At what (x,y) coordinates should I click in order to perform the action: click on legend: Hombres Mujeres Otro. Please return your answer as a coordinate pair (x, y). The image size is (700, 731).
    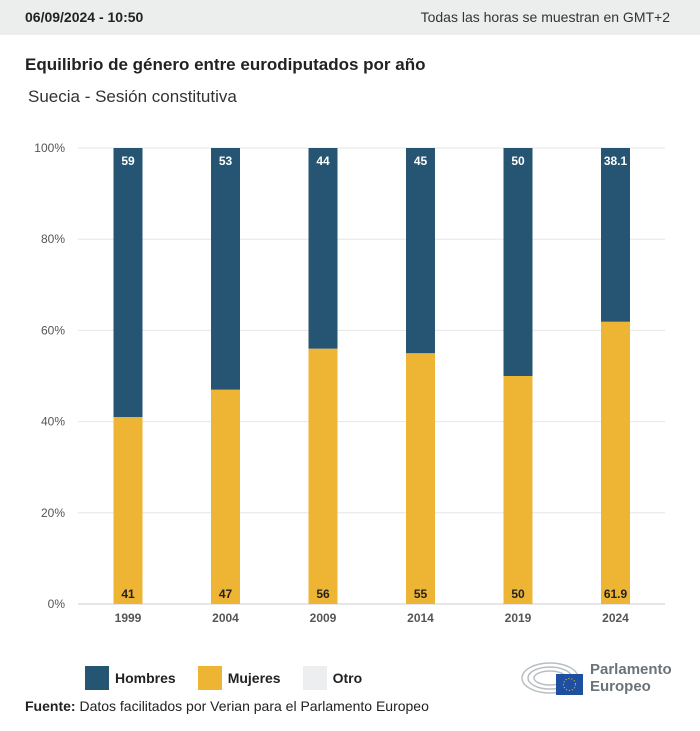
    Looking at the image, I should click on (234, 678).